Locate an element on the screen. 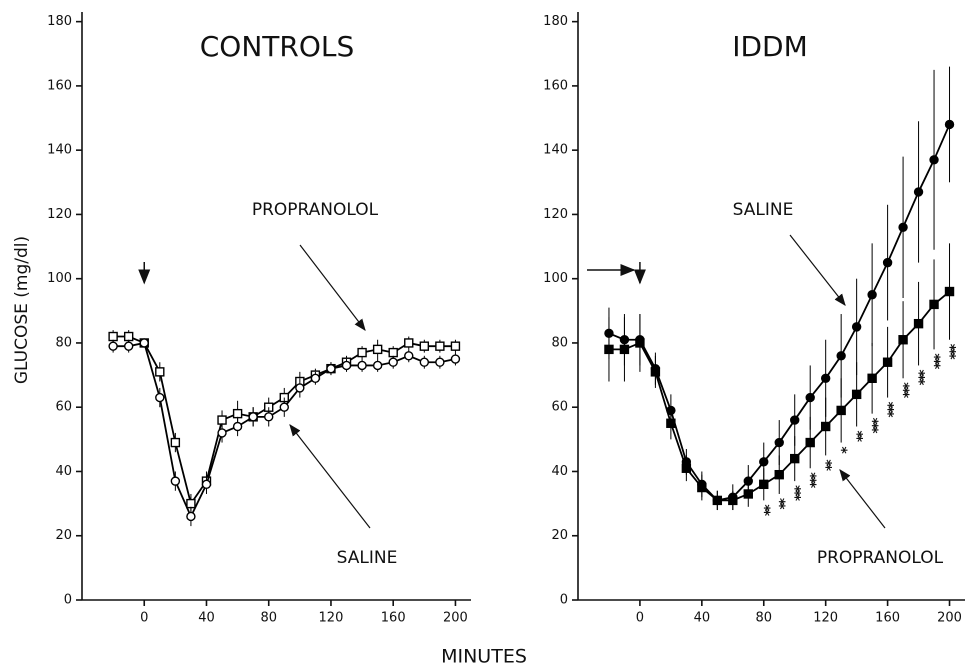 The height and width of the screenshot is (671, 969). y-tick-label: 180 is located at coordinates (555, 21).